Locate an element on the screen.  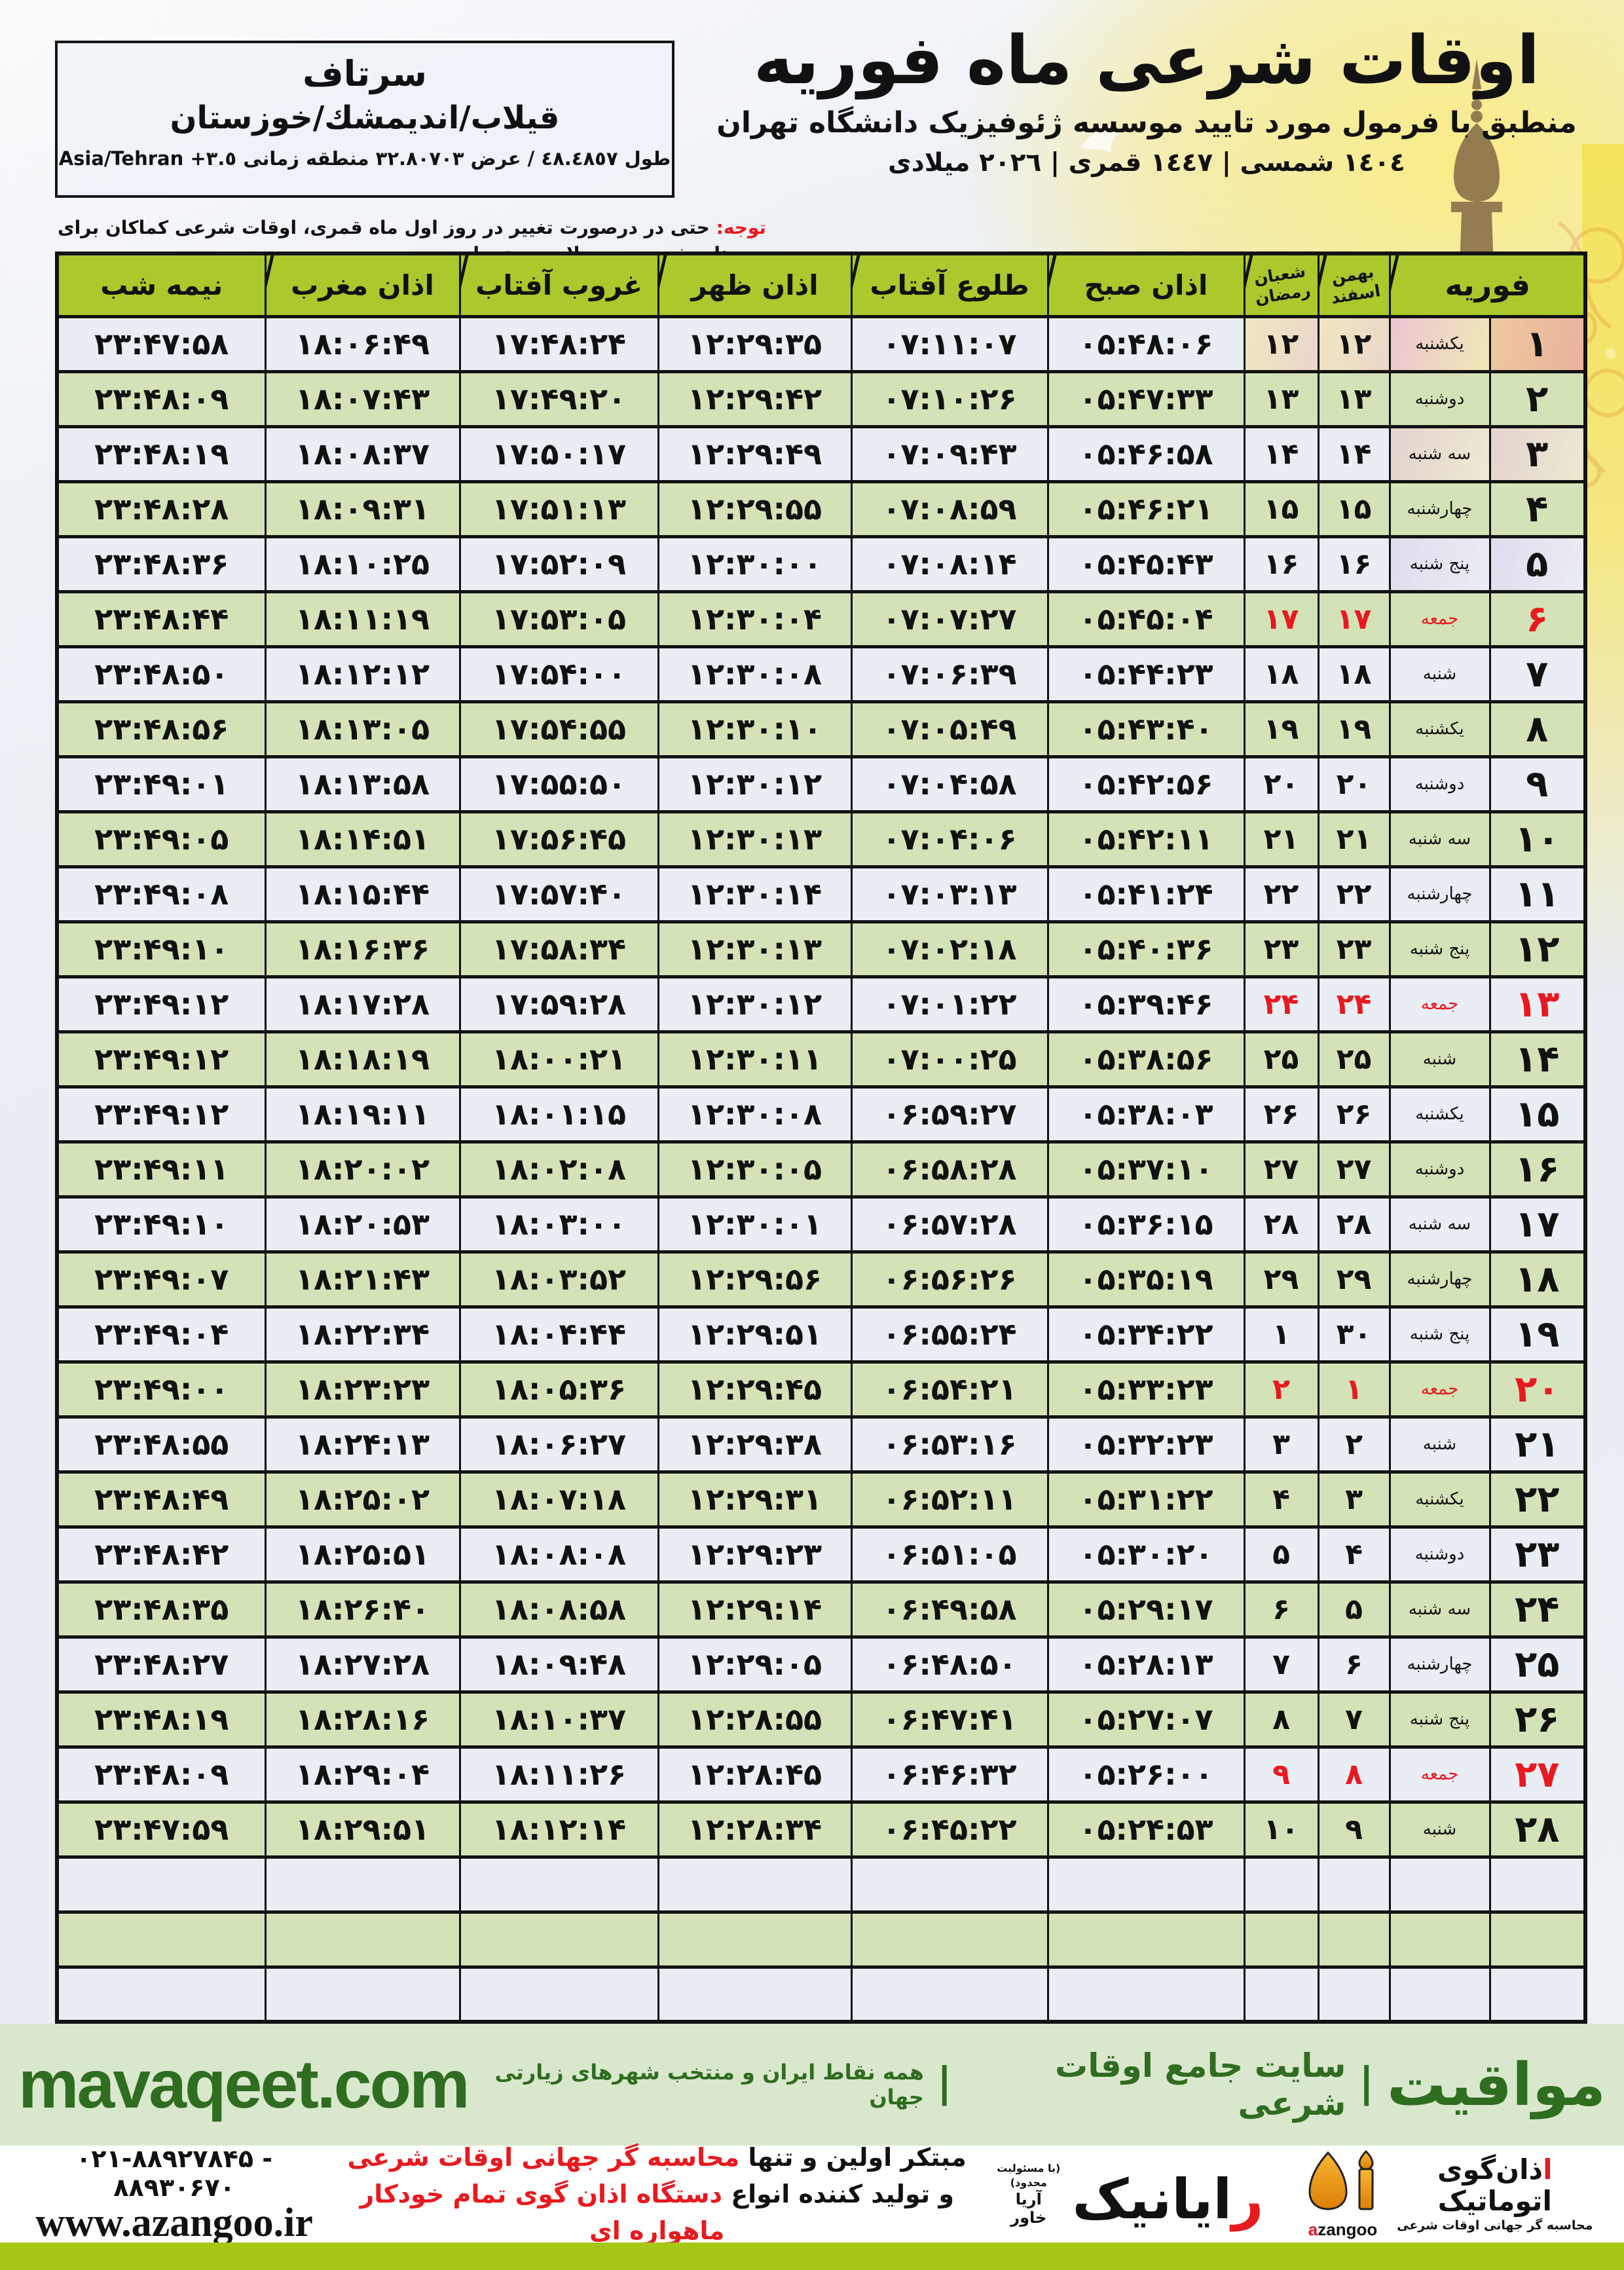
cell-lunar-day: ۲۴ is located at coordinates (1281, 1004).